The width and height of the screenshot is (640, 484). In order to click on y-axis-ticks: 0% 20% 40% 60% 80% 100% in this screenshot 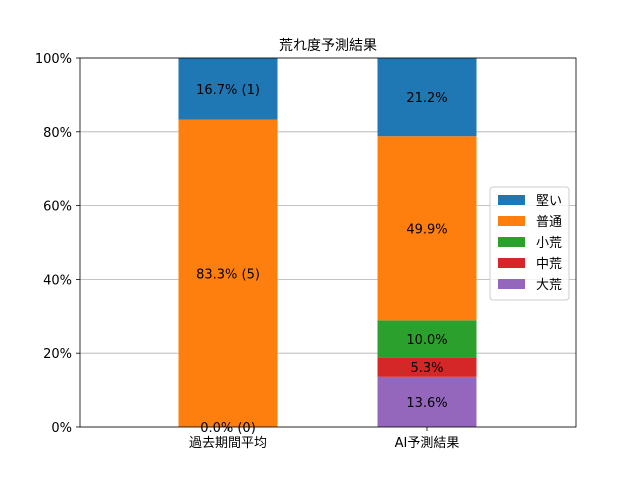, I will do `click(57, 244)`.